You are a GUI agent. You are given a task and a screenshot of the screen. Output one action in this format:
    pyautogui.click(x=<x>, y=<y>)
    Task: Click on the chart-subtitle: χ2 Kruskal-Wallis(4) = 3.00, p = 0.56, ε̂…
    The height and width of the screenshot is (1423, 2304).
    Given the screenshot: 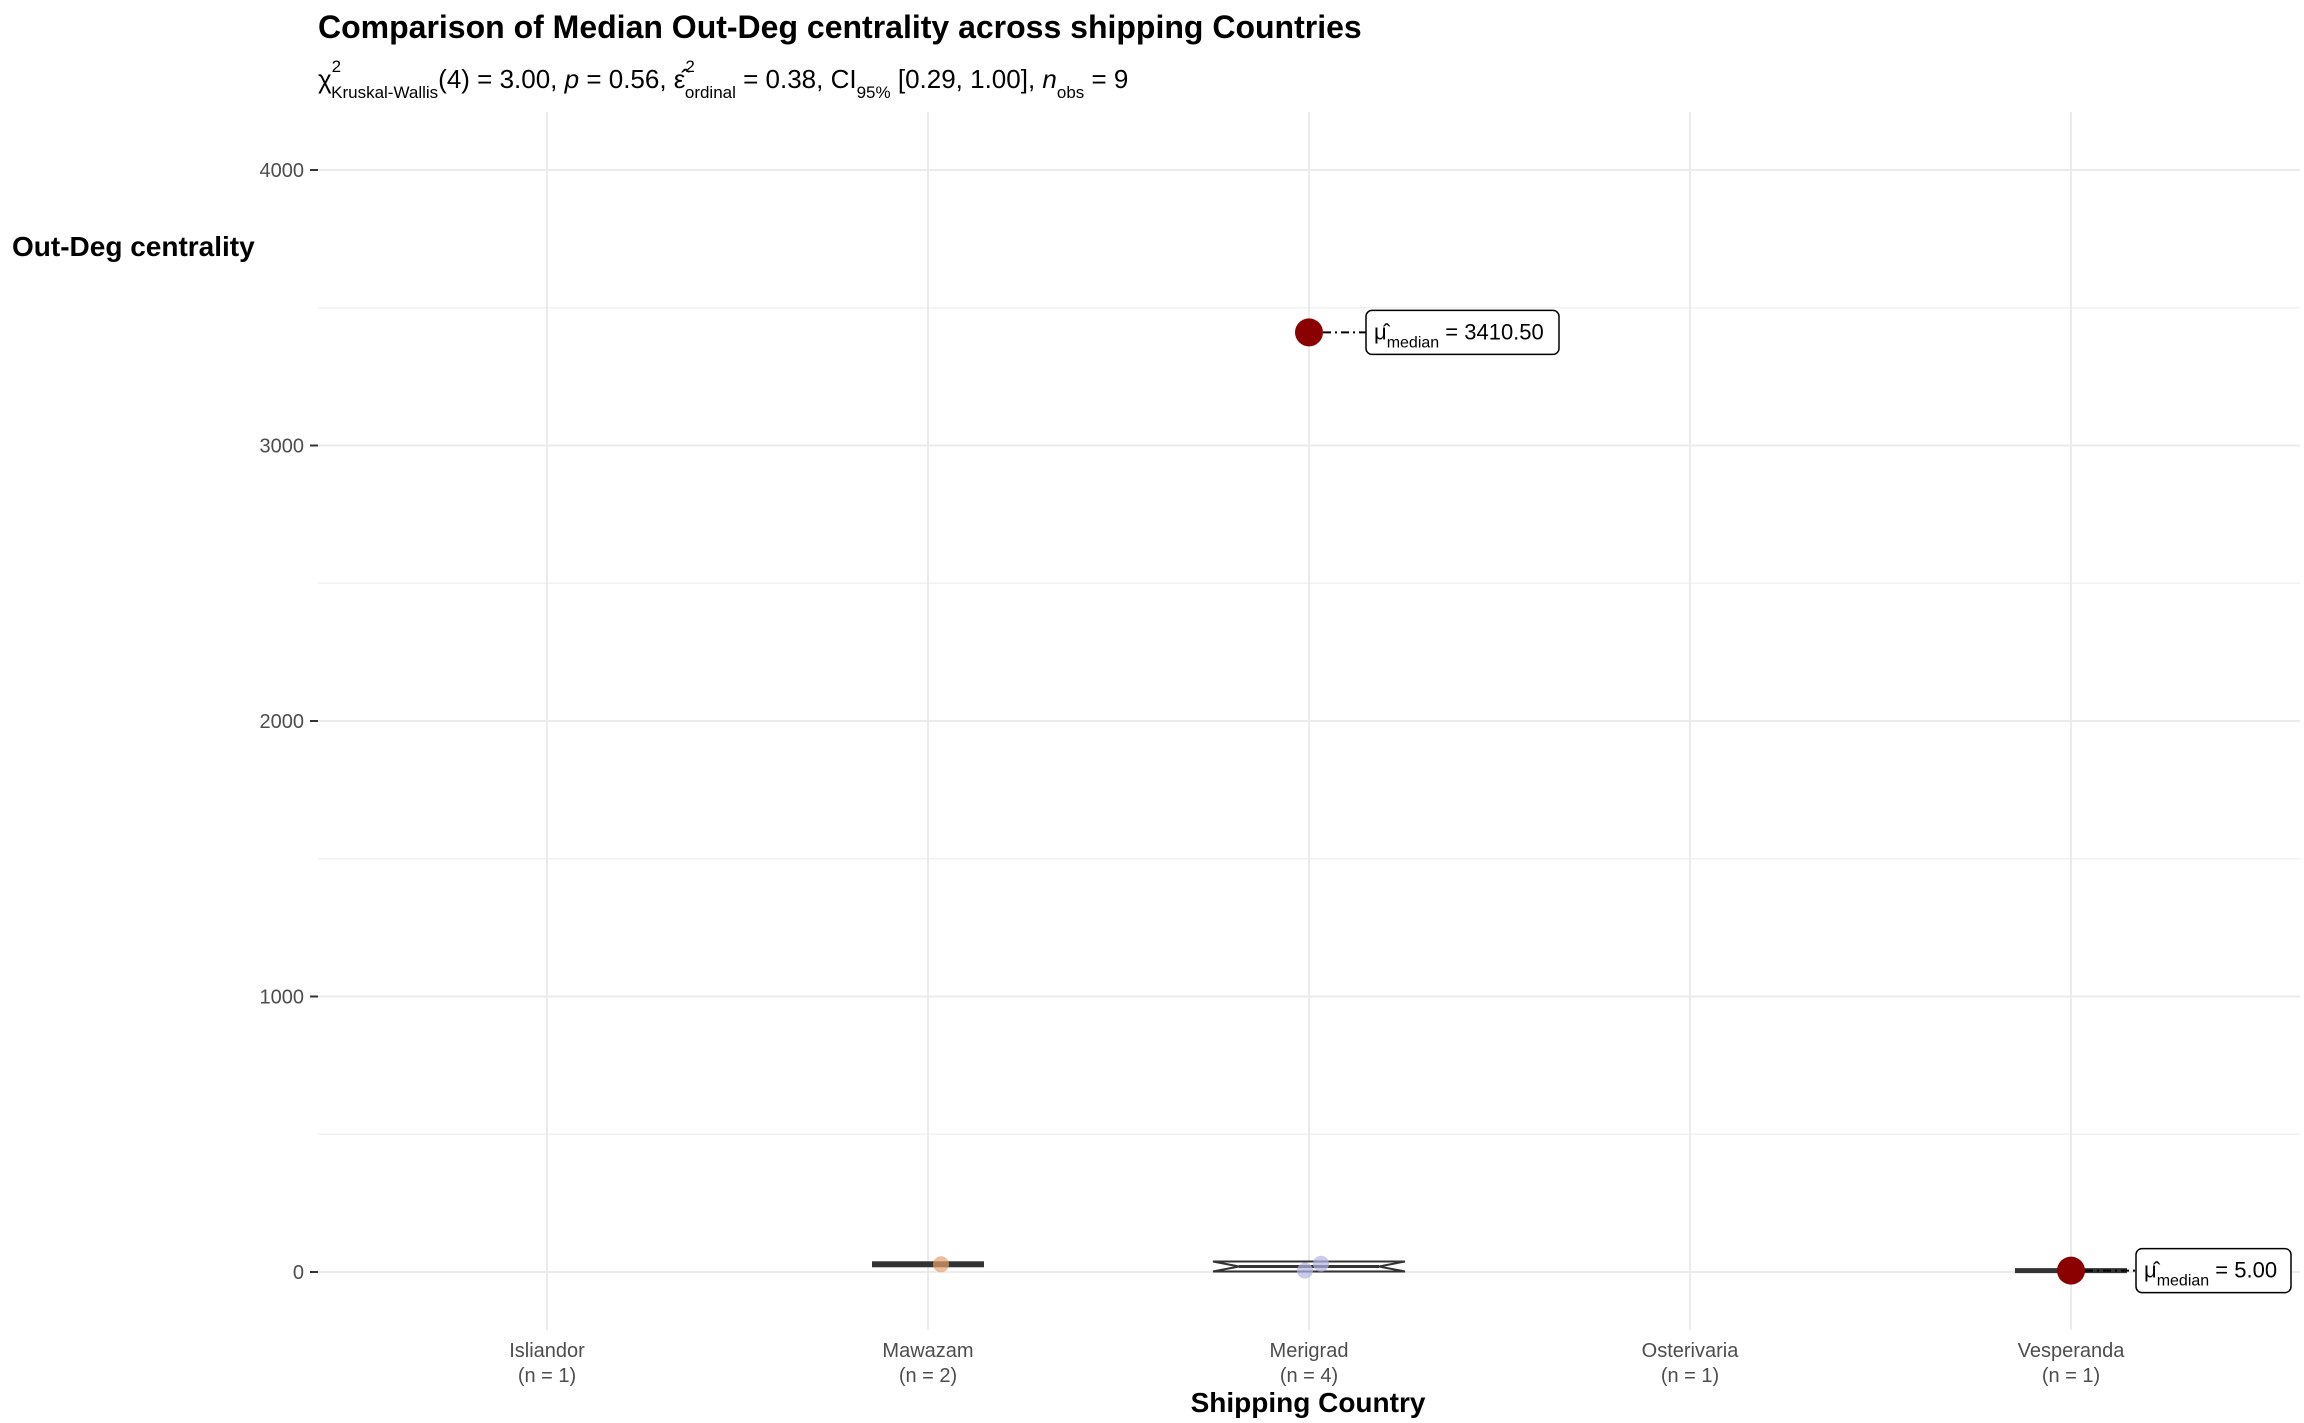 What is the action you would take?
    pyautogui.click(x=723, y=79)
    